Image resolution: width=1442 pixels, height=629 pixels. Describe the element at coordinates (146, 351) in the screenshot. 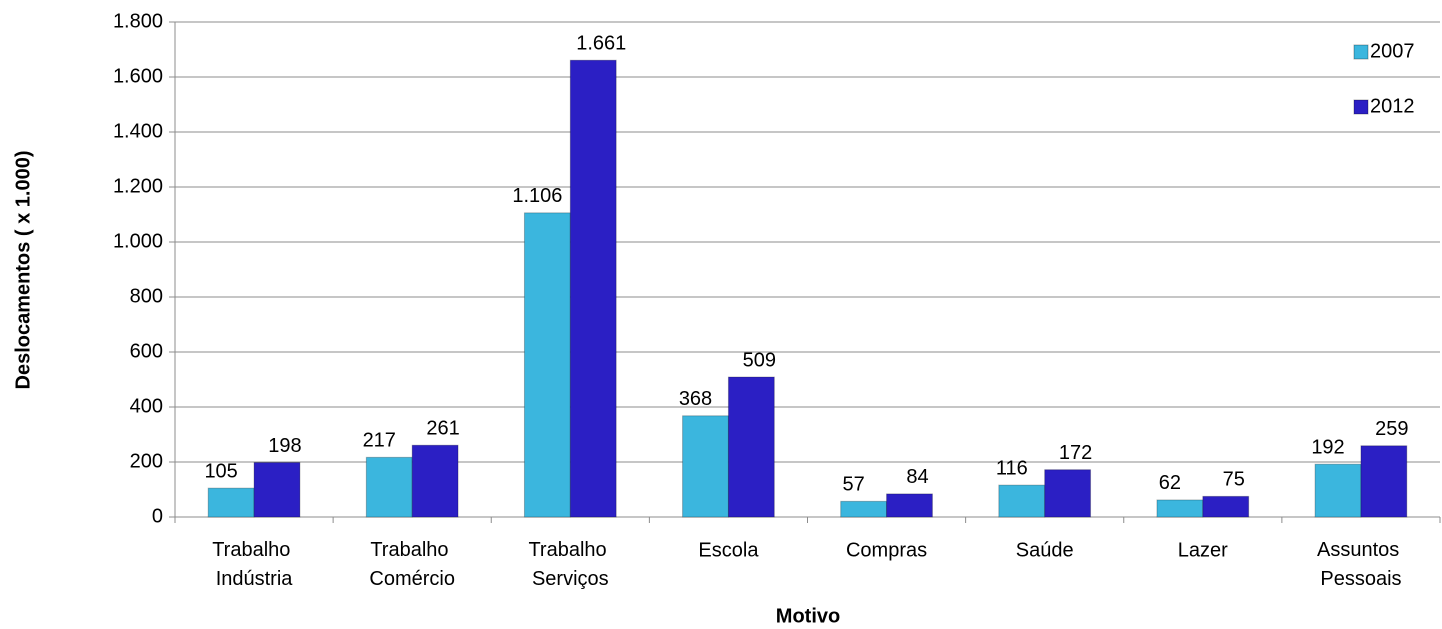

I see `y-tick-label: 600` at that location.